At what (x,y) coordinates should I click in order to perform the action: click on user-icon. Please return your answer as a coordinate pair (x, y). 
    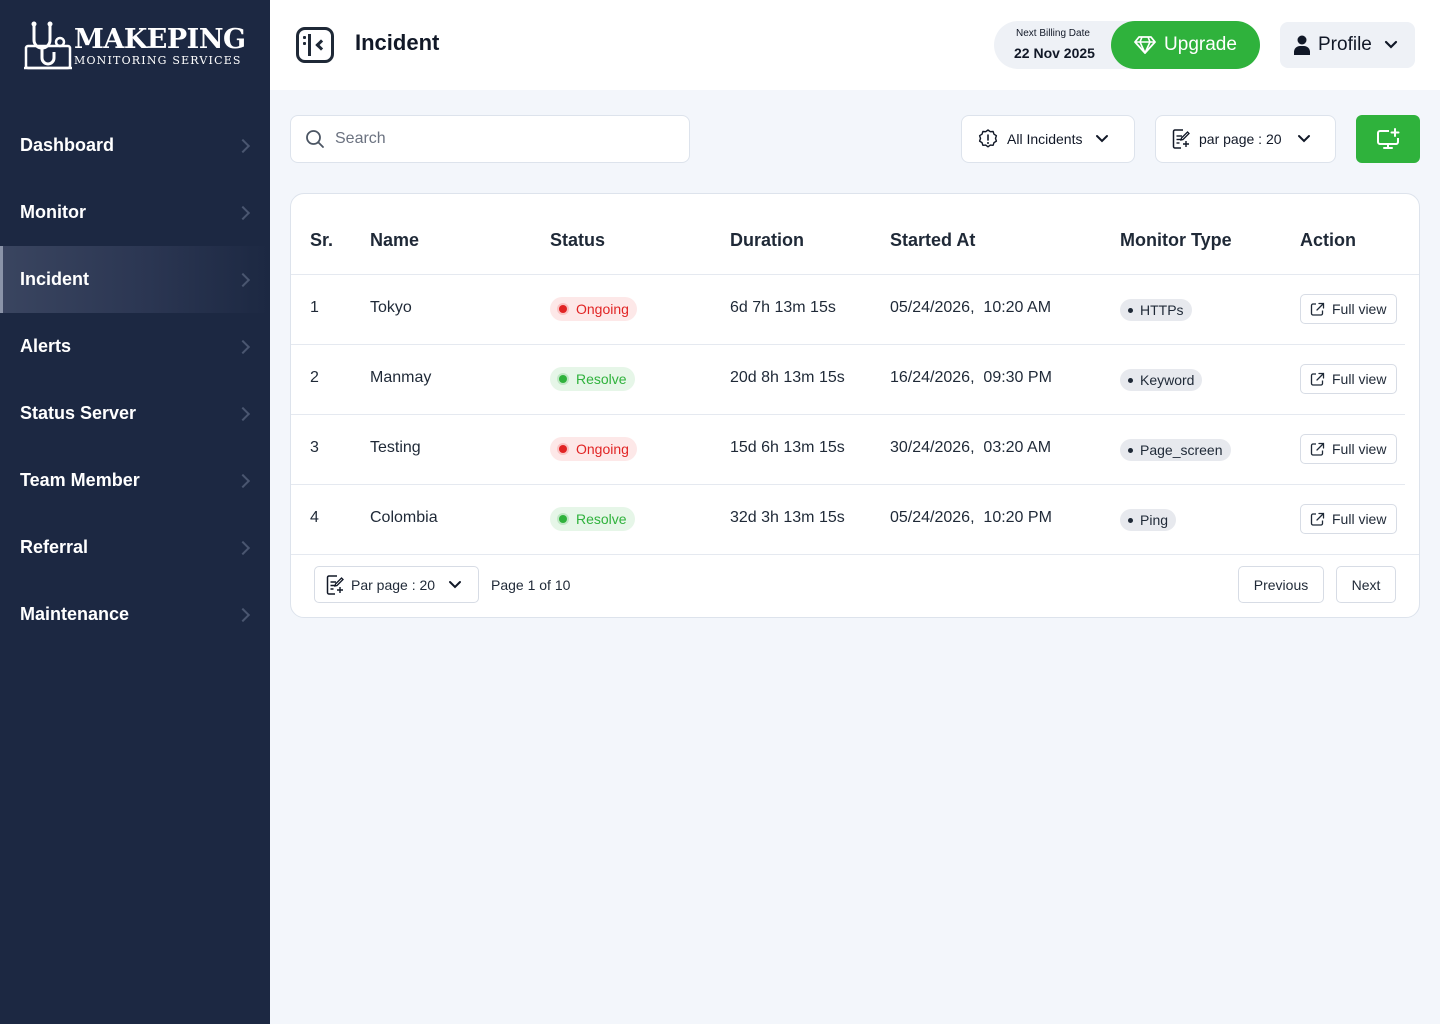
    Looking at the image, I should click on (1302, 45).